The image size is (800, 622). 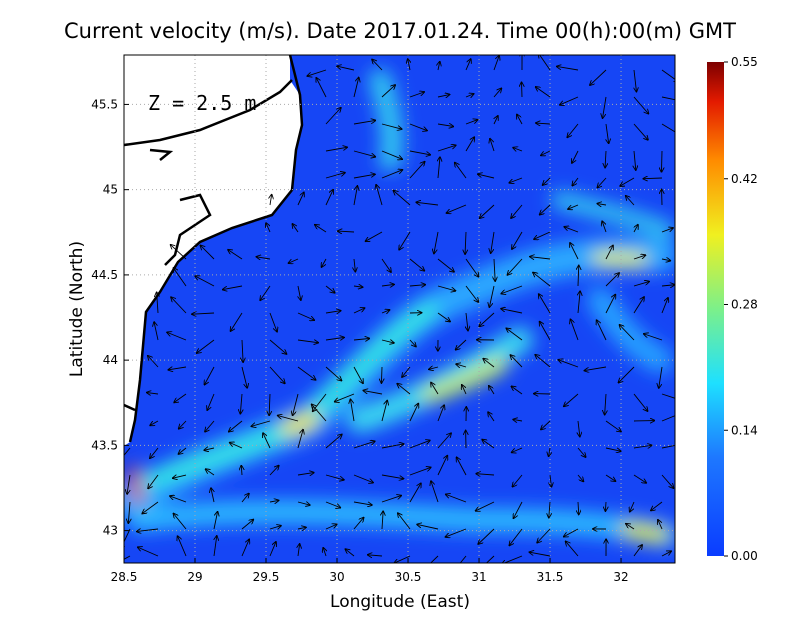 I want to click on y-axis-label: Latitude (North), so click(x=77, y=309).